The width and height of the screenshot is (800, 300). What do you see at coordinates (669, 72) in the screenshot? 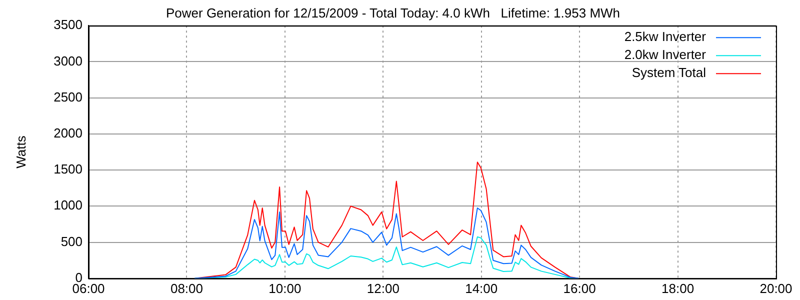
I see `legend-label: System Total` at bounding box center [669, 72].